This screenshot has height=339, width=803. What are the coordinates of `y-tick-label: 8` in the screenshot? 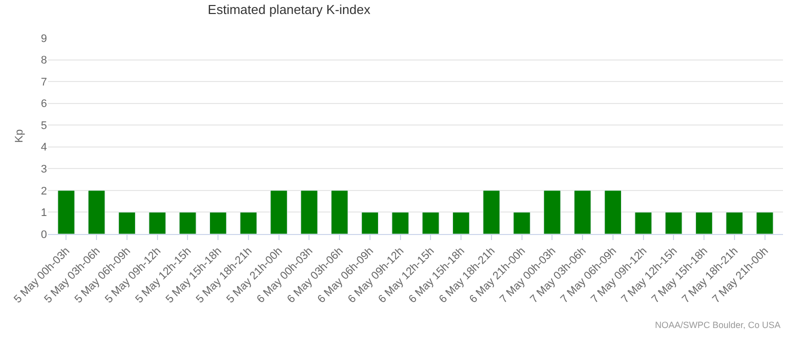 It's located at (43, 60).